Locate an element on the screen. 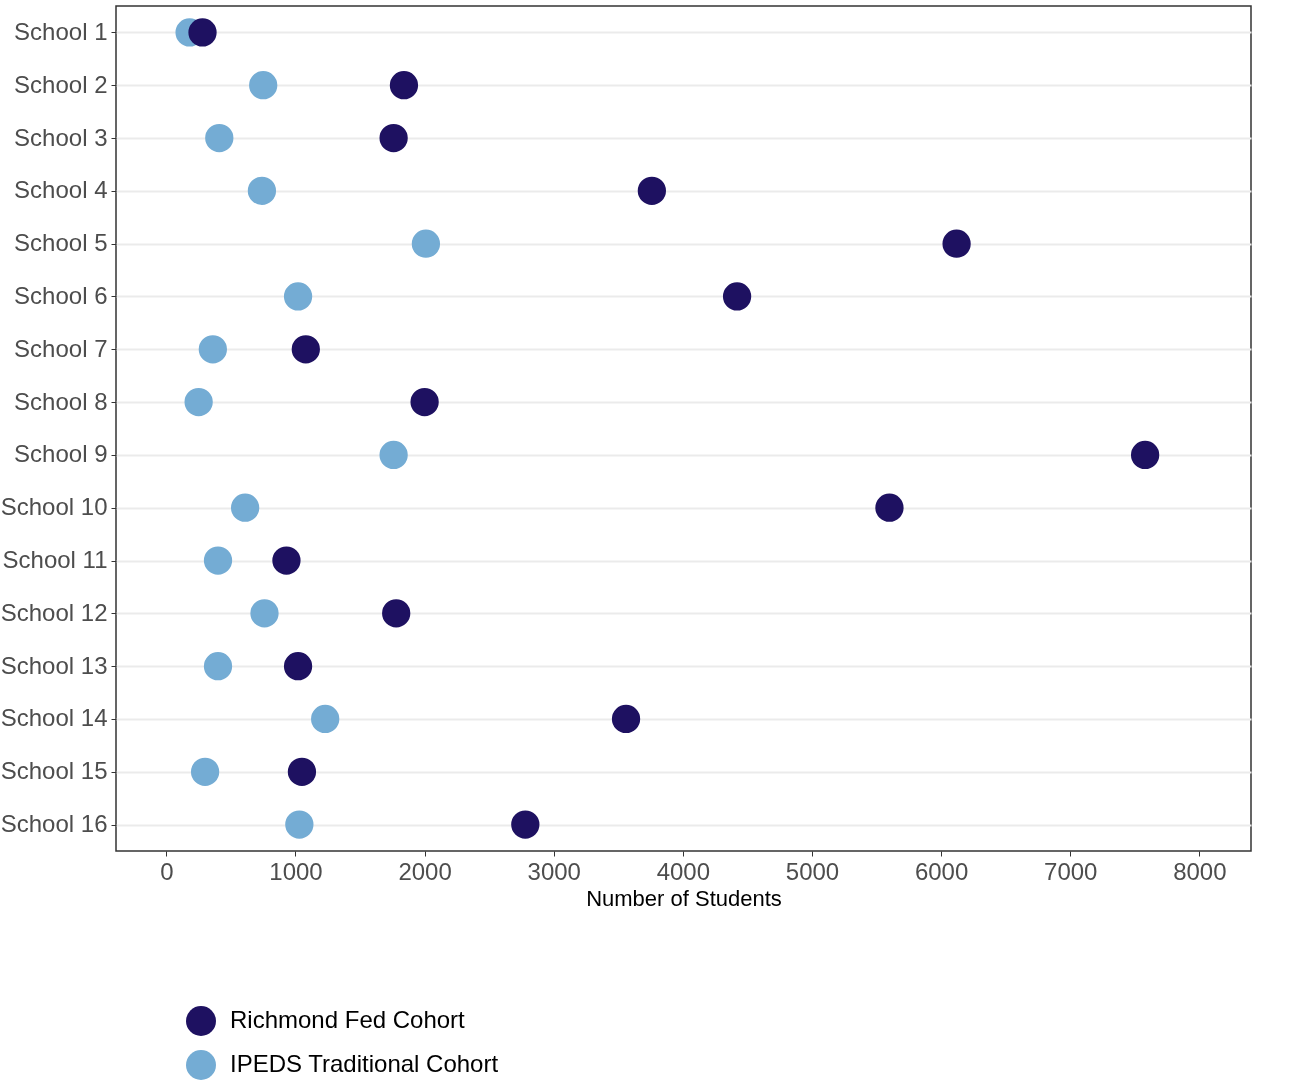 This screenshot has width=1299, height=1086. legend-label: IPEDS Traditional Cohort is located at coordinates (364, 1063).